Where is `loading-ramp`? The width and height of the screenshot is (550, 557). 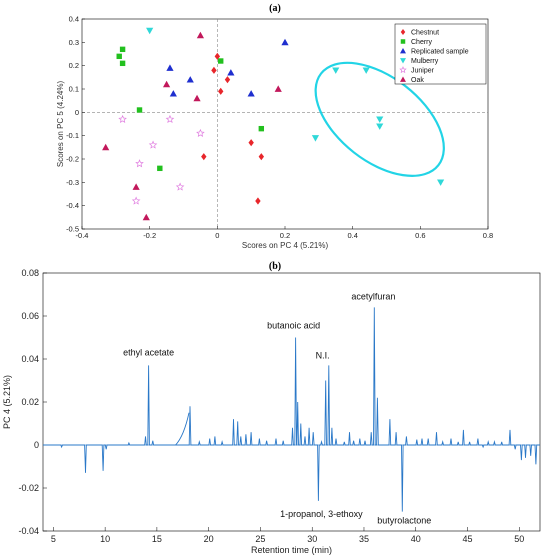
loading-ramp is located at coordinates (182, 429).